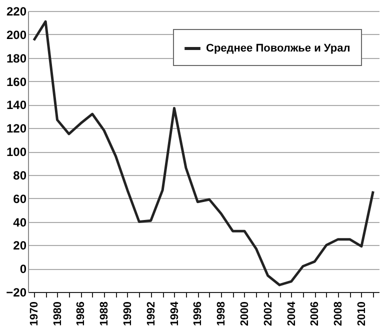  Describe the element at coordinates (278, 48) in the screenshot. I see `legend-label: Среднее Поволжье и Урал` at that location.